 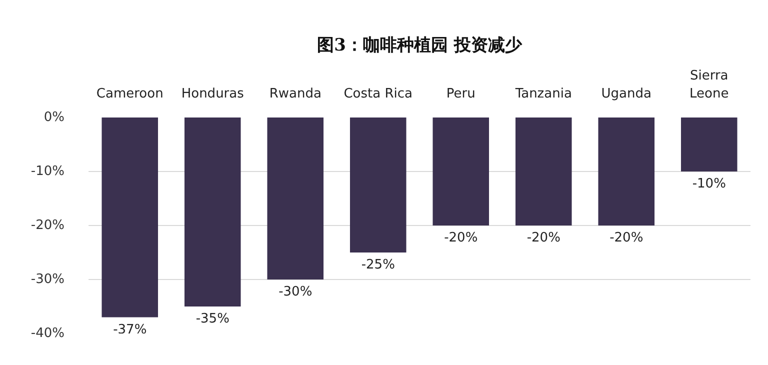 What do you see at coordinates (130, 94) in the screenshot?
I see `x-tick-label: Cameroon` at bounding box center [130, 94].